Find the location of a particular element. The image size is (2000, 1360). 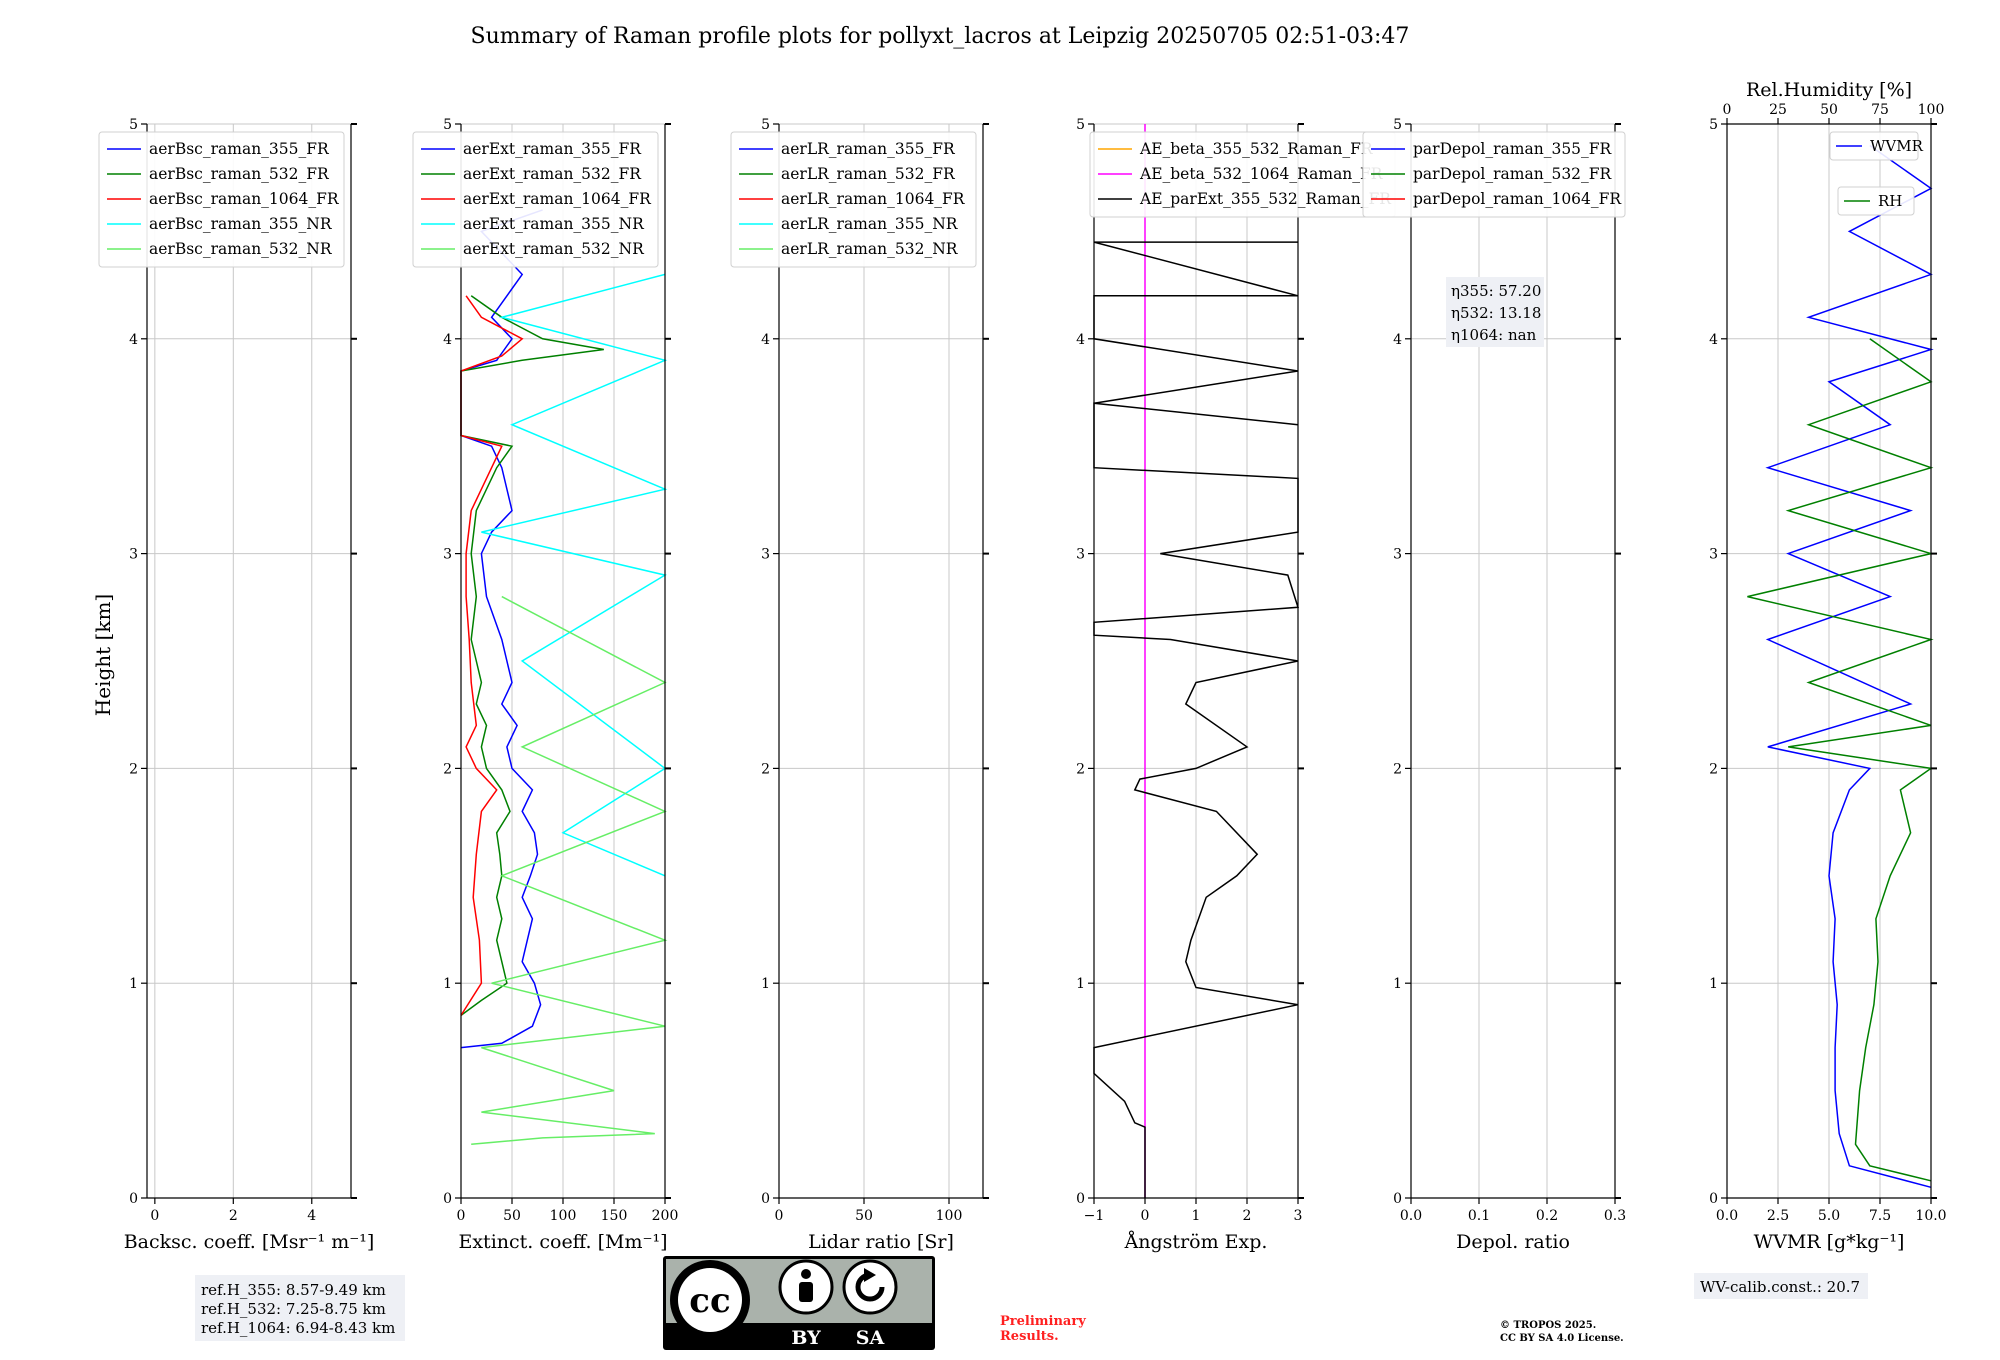

legend-label: parDepol_raman_355_FR is located at coordinates (1513, 149).